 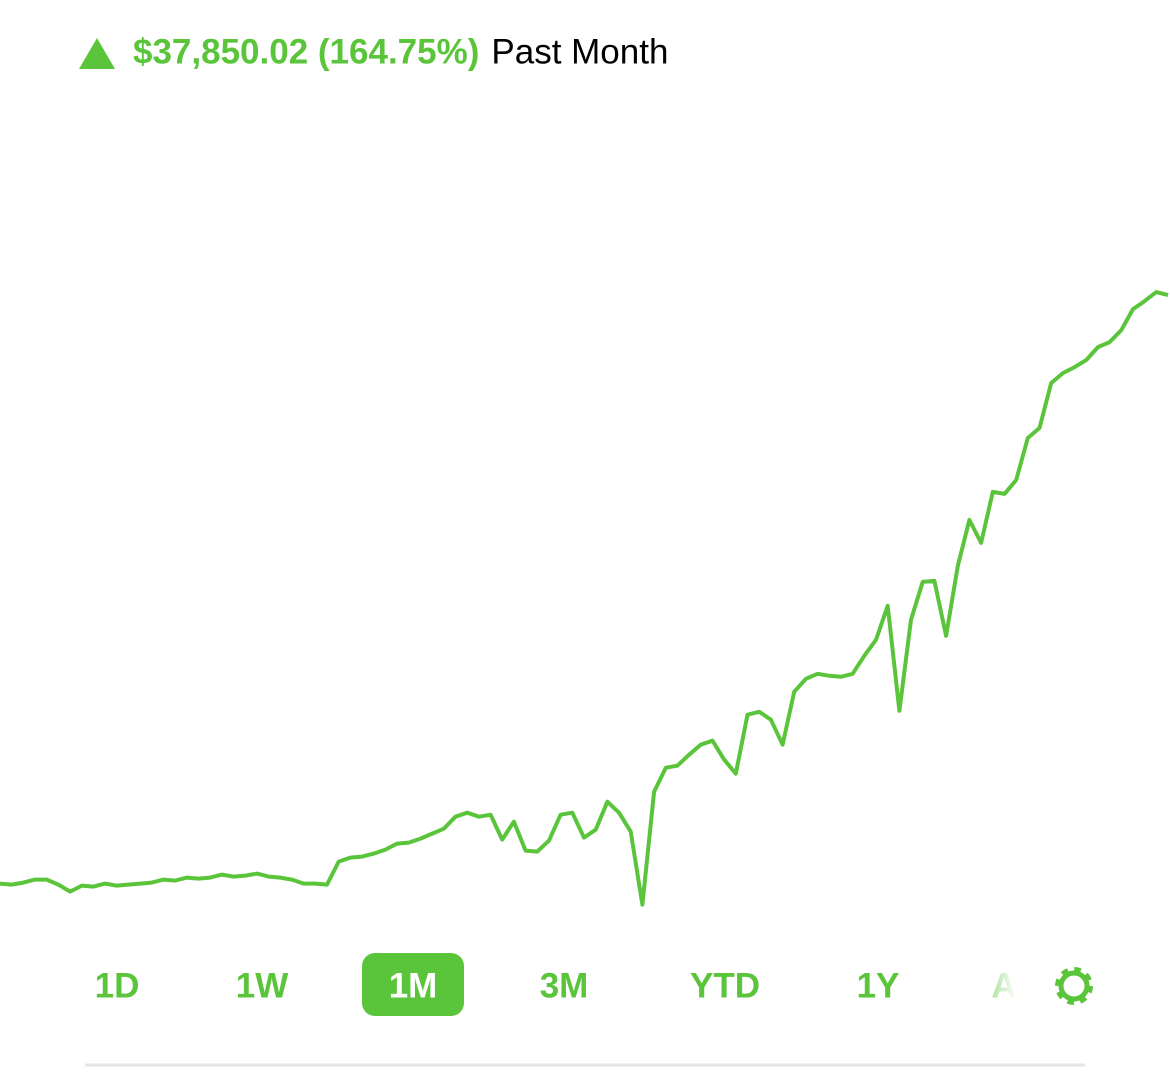 I want to click on range-tab: 1M, so click(x=413, y=985).